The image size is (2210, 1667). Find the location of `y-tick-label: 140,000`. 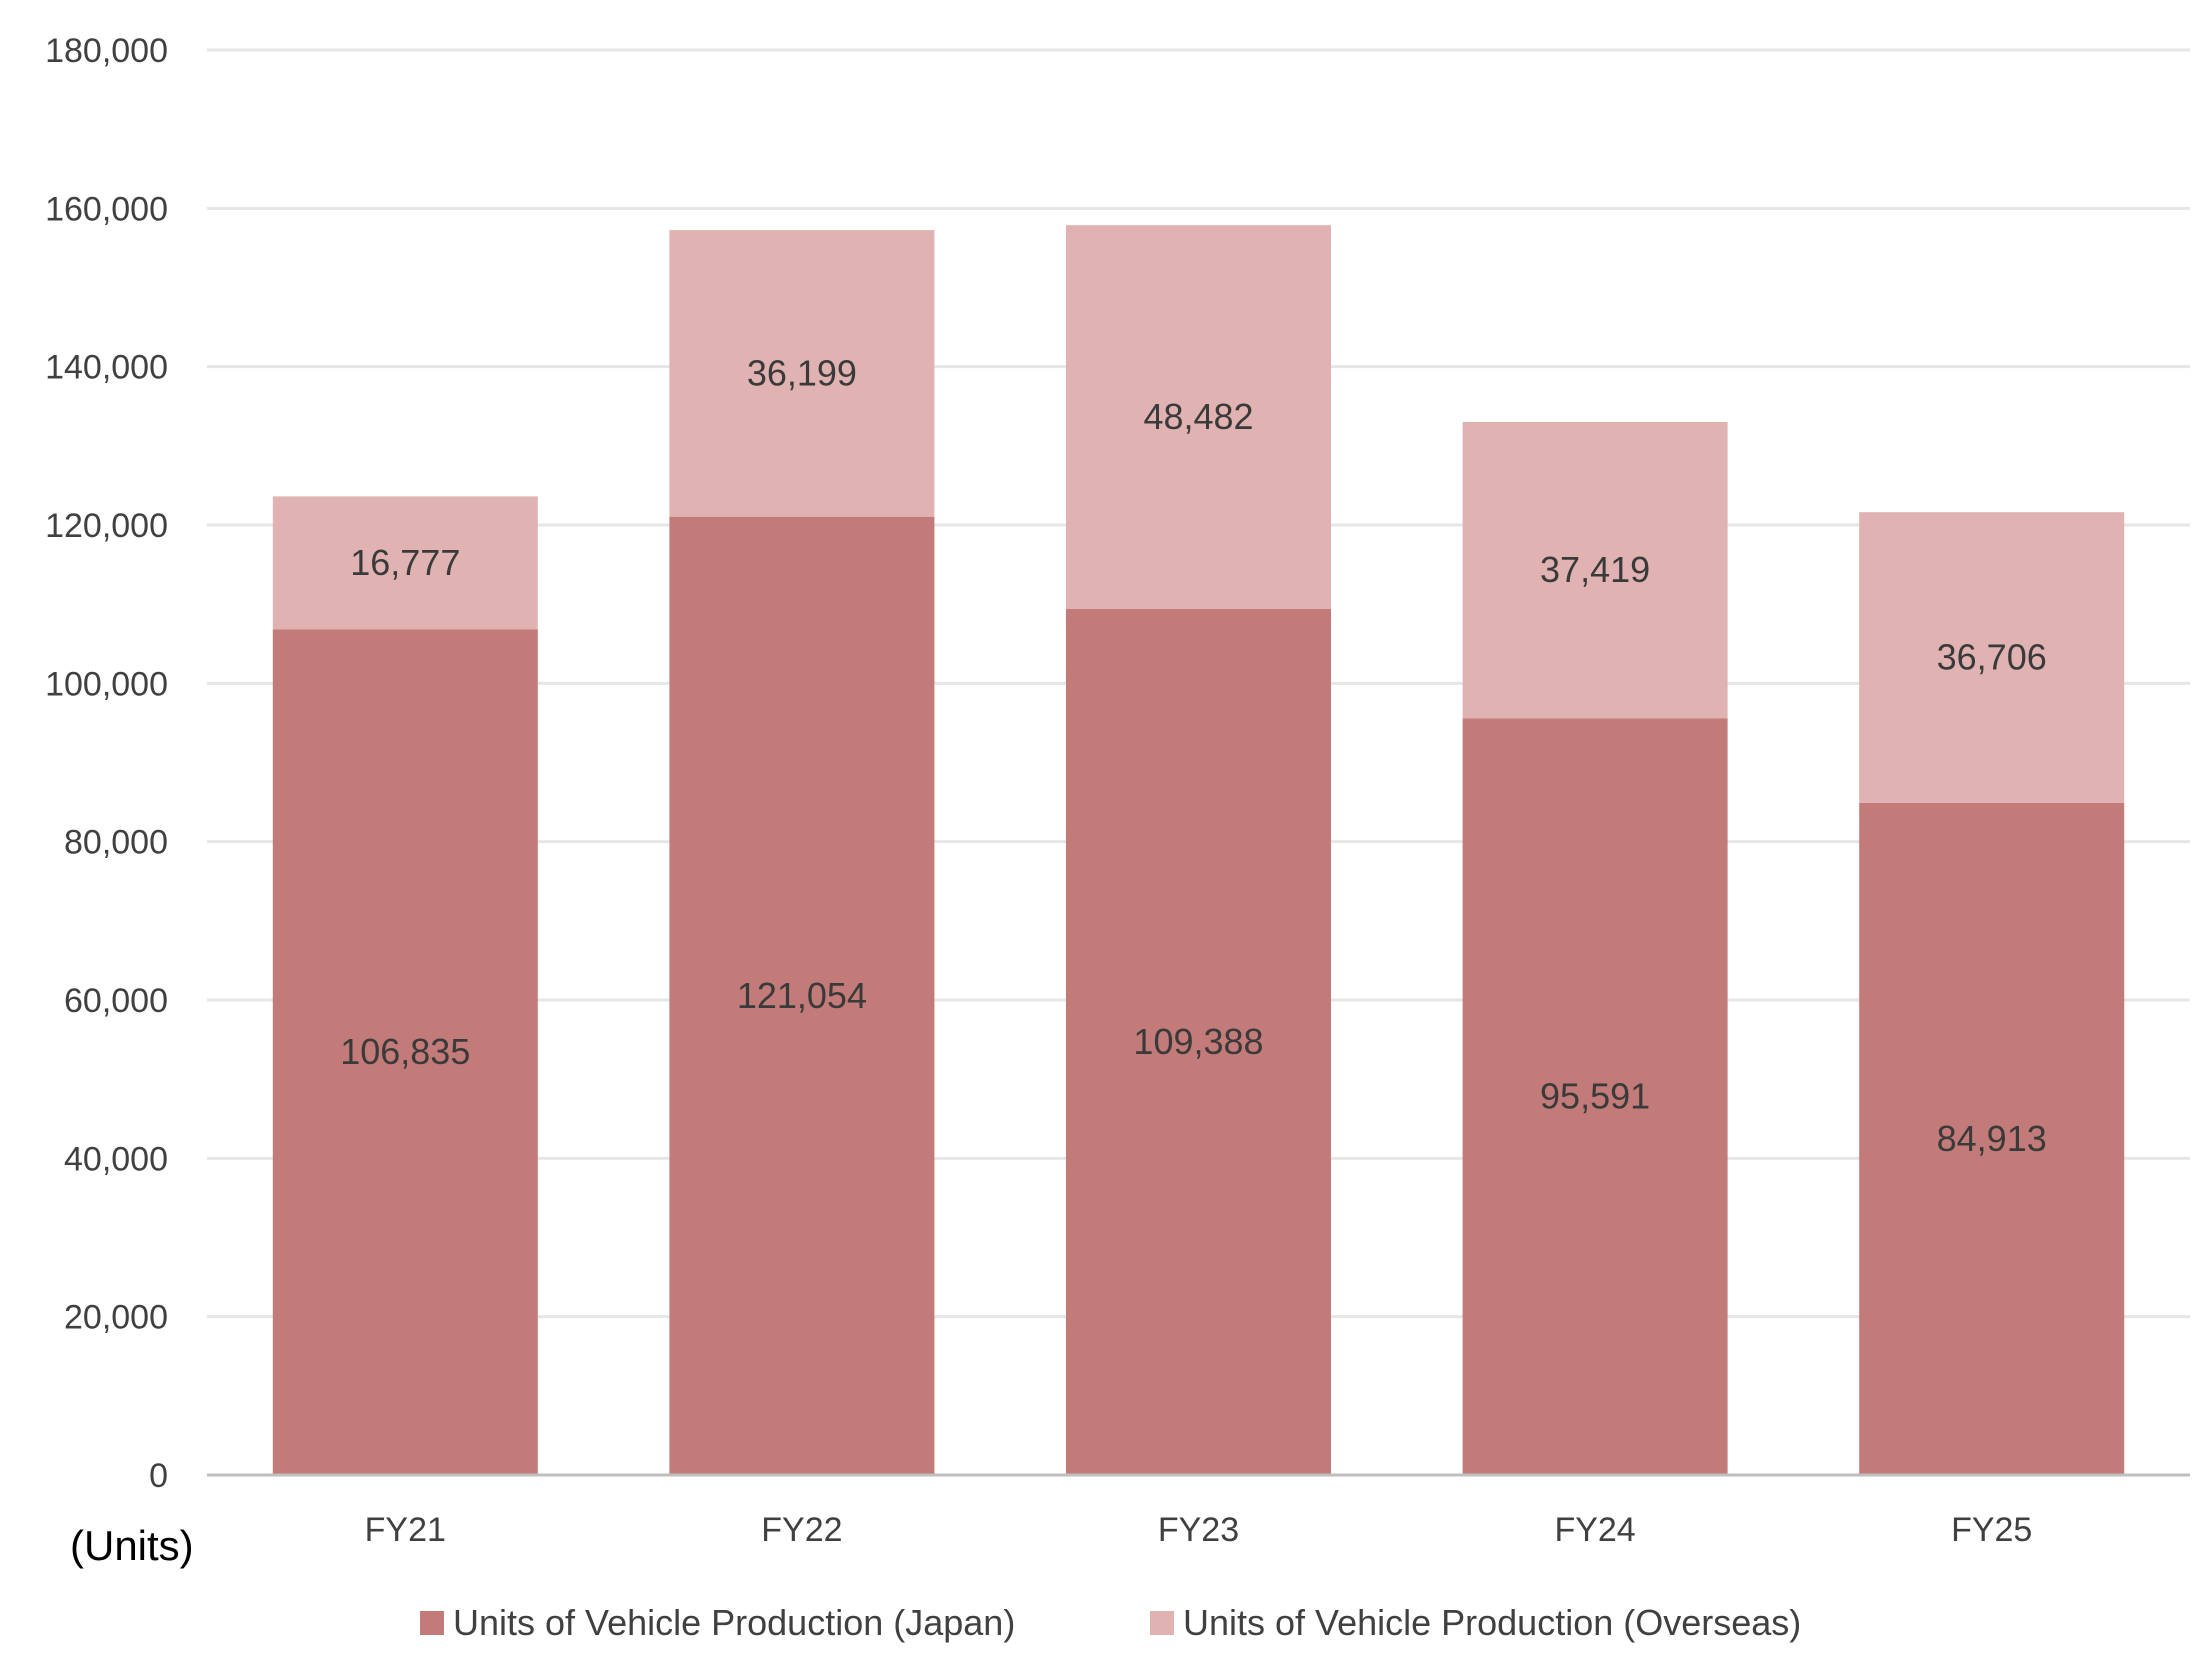

y-tick-label: 140,000 is located at coordinates (106, 368).